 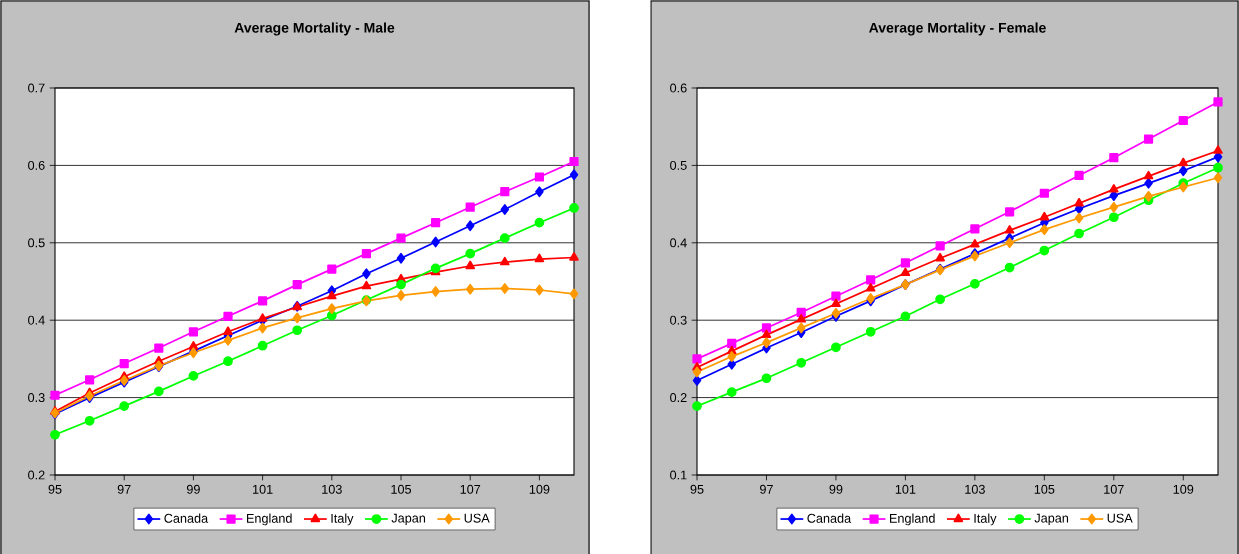 I want to click on chart-title: Average Mortality - Male, so click(x=314, y=29).